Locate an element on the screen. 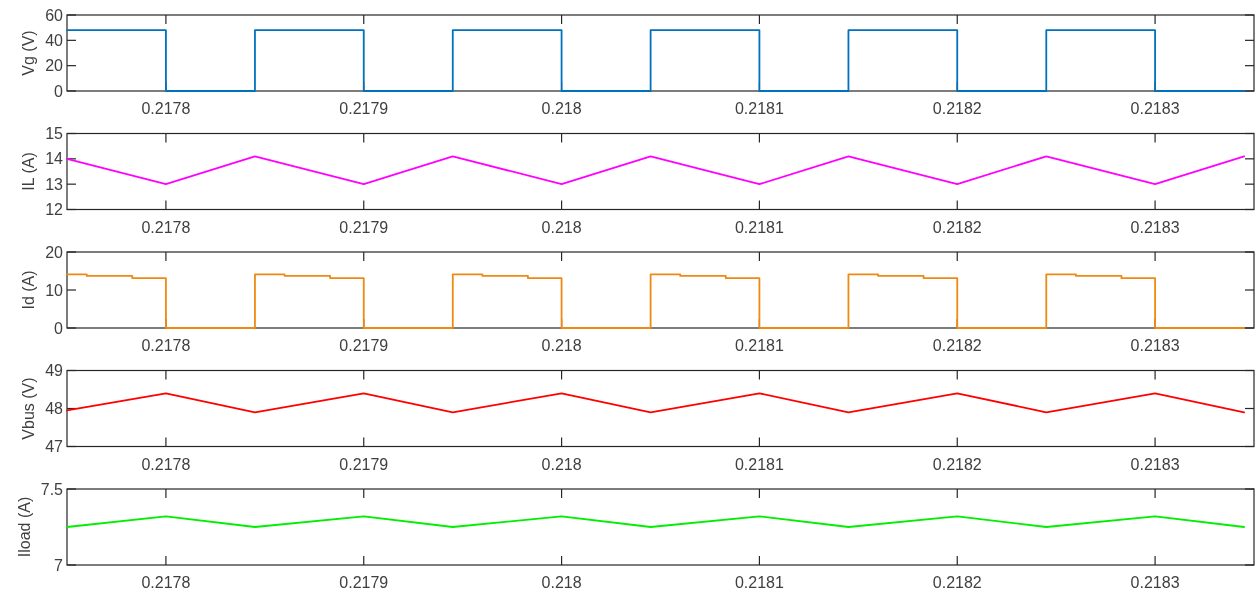  y-tick-label: 7 is located at coordinates (59, 565).